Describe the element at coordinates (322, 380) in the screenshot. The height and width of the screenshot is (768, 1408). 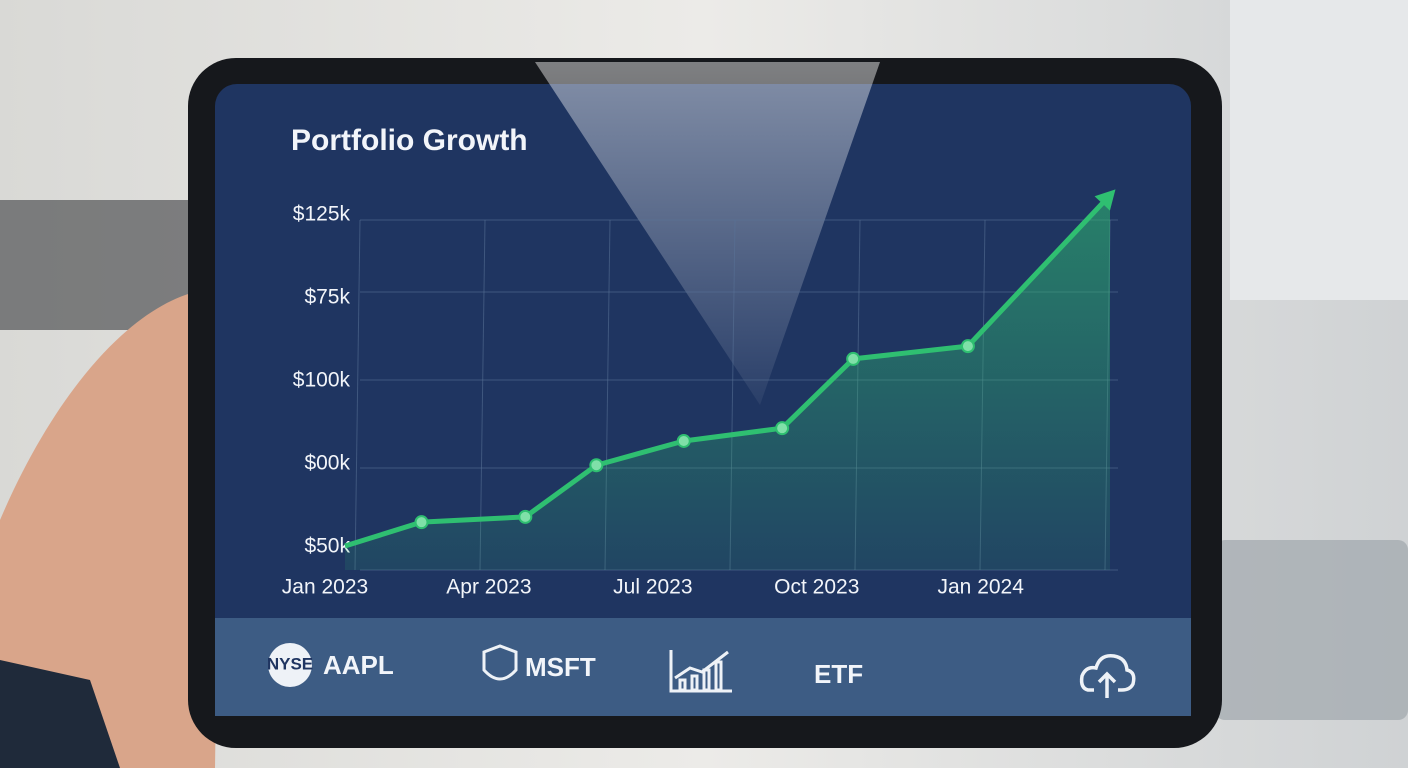
I see `y-tick-label: $100k` at that location.